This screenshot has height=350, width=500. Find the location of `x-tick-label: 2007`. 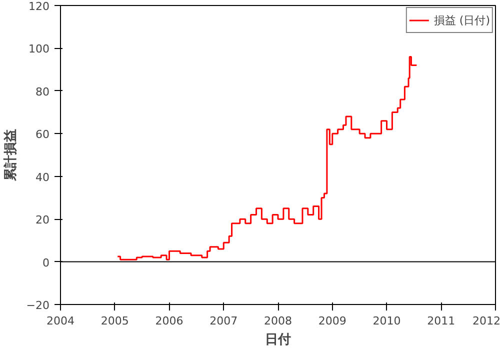

x-tick-label: 2007 is located at coordinates (224, 321).